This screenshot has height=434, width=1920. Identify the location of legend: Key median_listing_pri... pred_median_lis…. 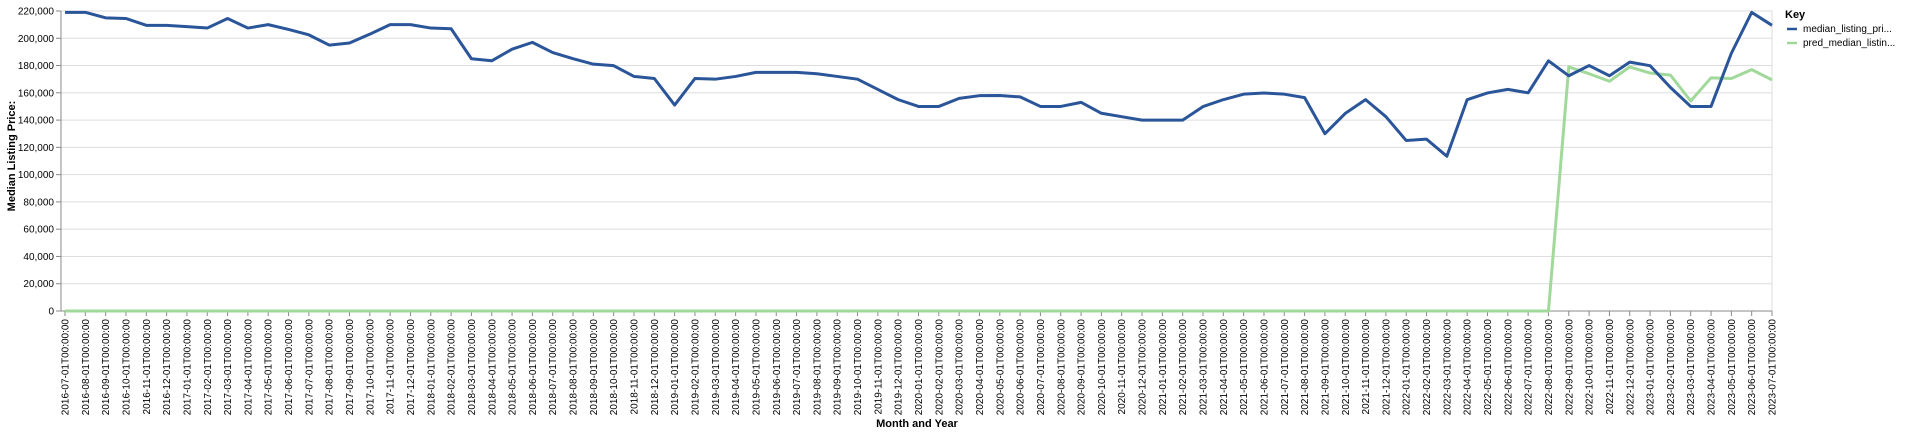
(1840, 29).